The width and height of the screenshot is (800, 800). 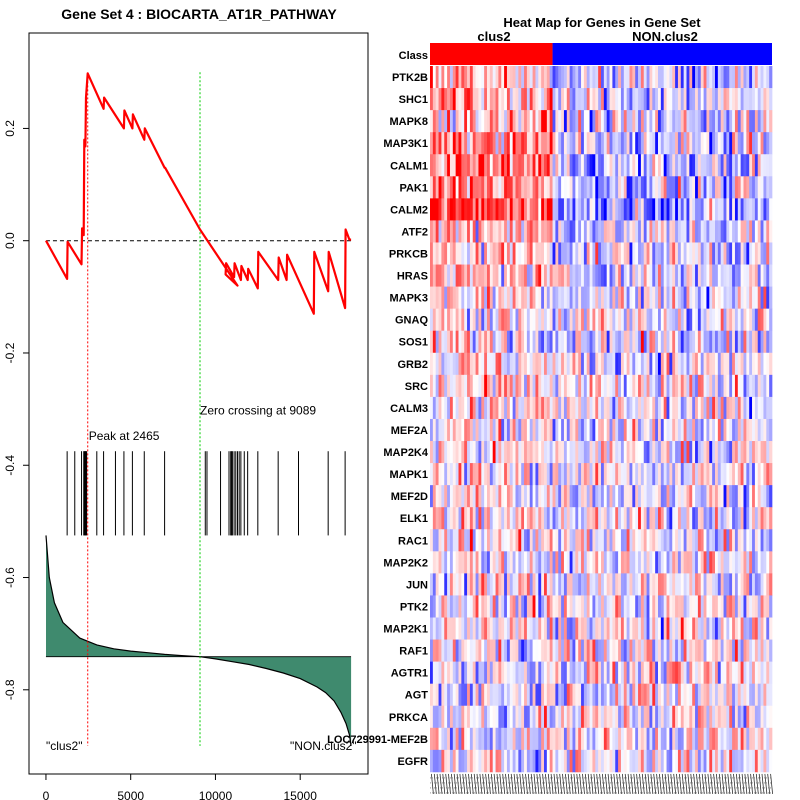 What do you see at coordinates (532, 783) in the screenshot?
I see `sample-label-mark` at bounding box center [532, 783].